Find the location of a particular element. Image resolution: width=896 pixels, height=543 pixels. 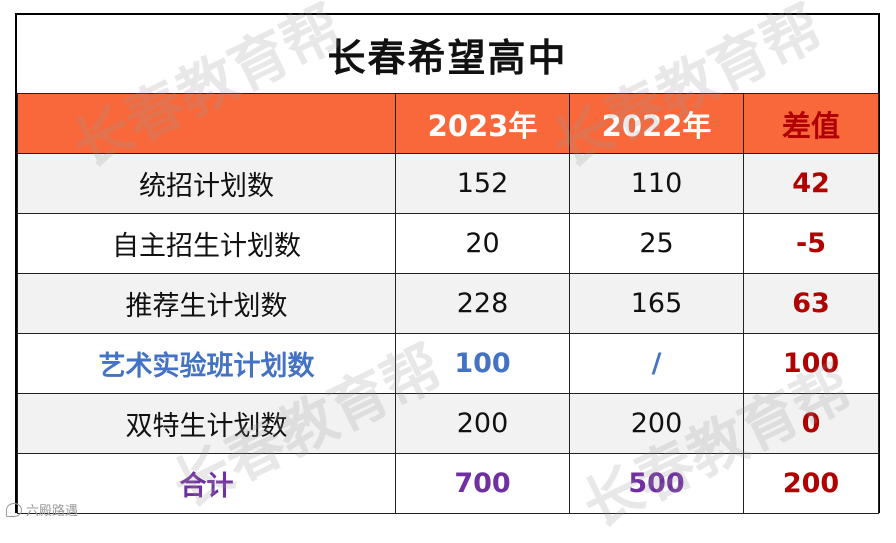

cell-2022: 500 is located at coordinates (656, 483).